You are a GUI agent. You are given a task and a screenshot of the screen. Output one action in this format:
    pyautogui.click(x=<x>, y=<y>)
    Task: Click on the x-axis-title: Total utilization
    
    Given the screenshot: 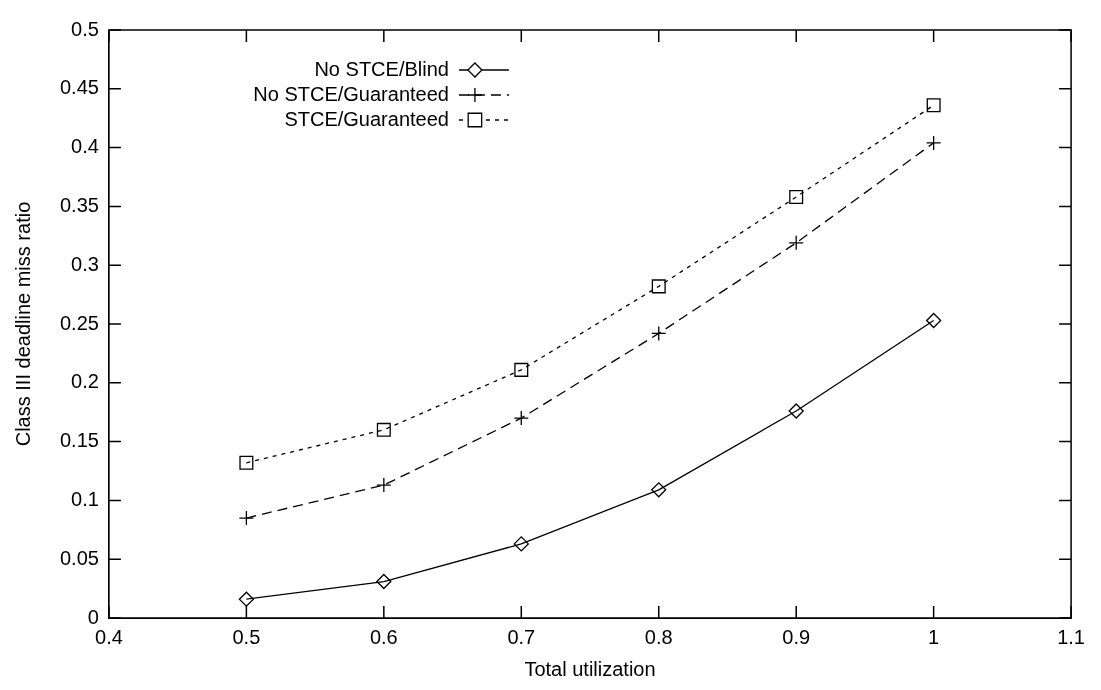 What is the action you would take?
    pyautogui.click(x=590, y=668)
    